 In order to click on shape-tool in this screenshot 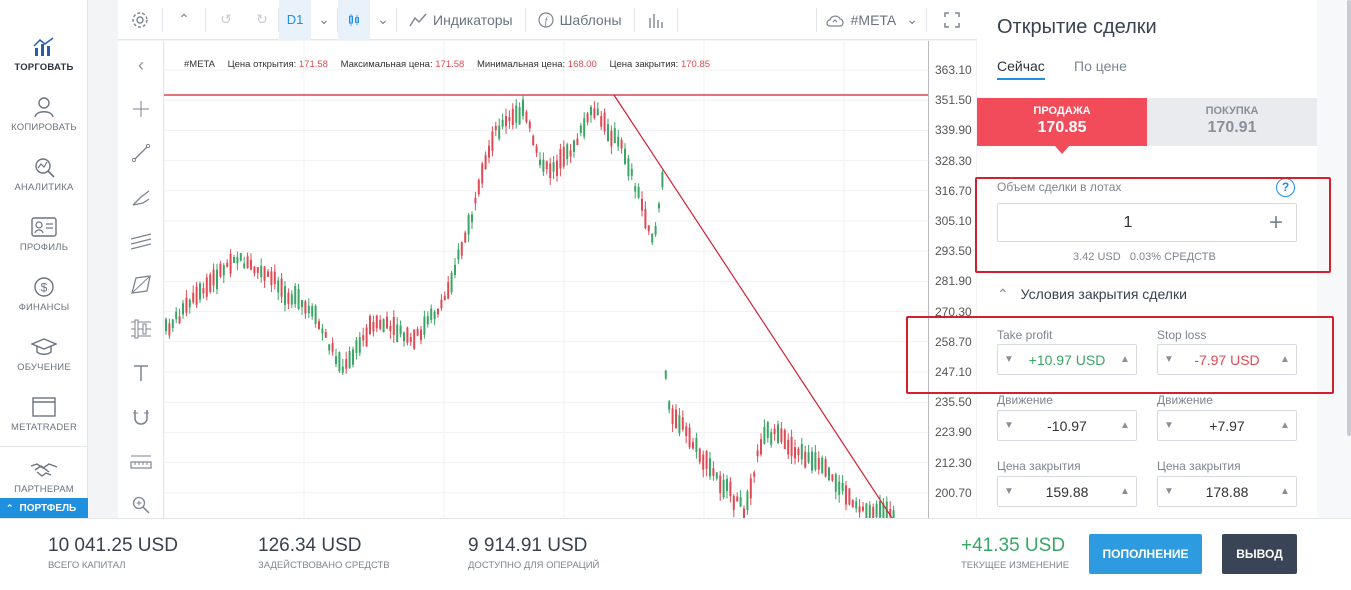, I will do `click(141, 285)`.